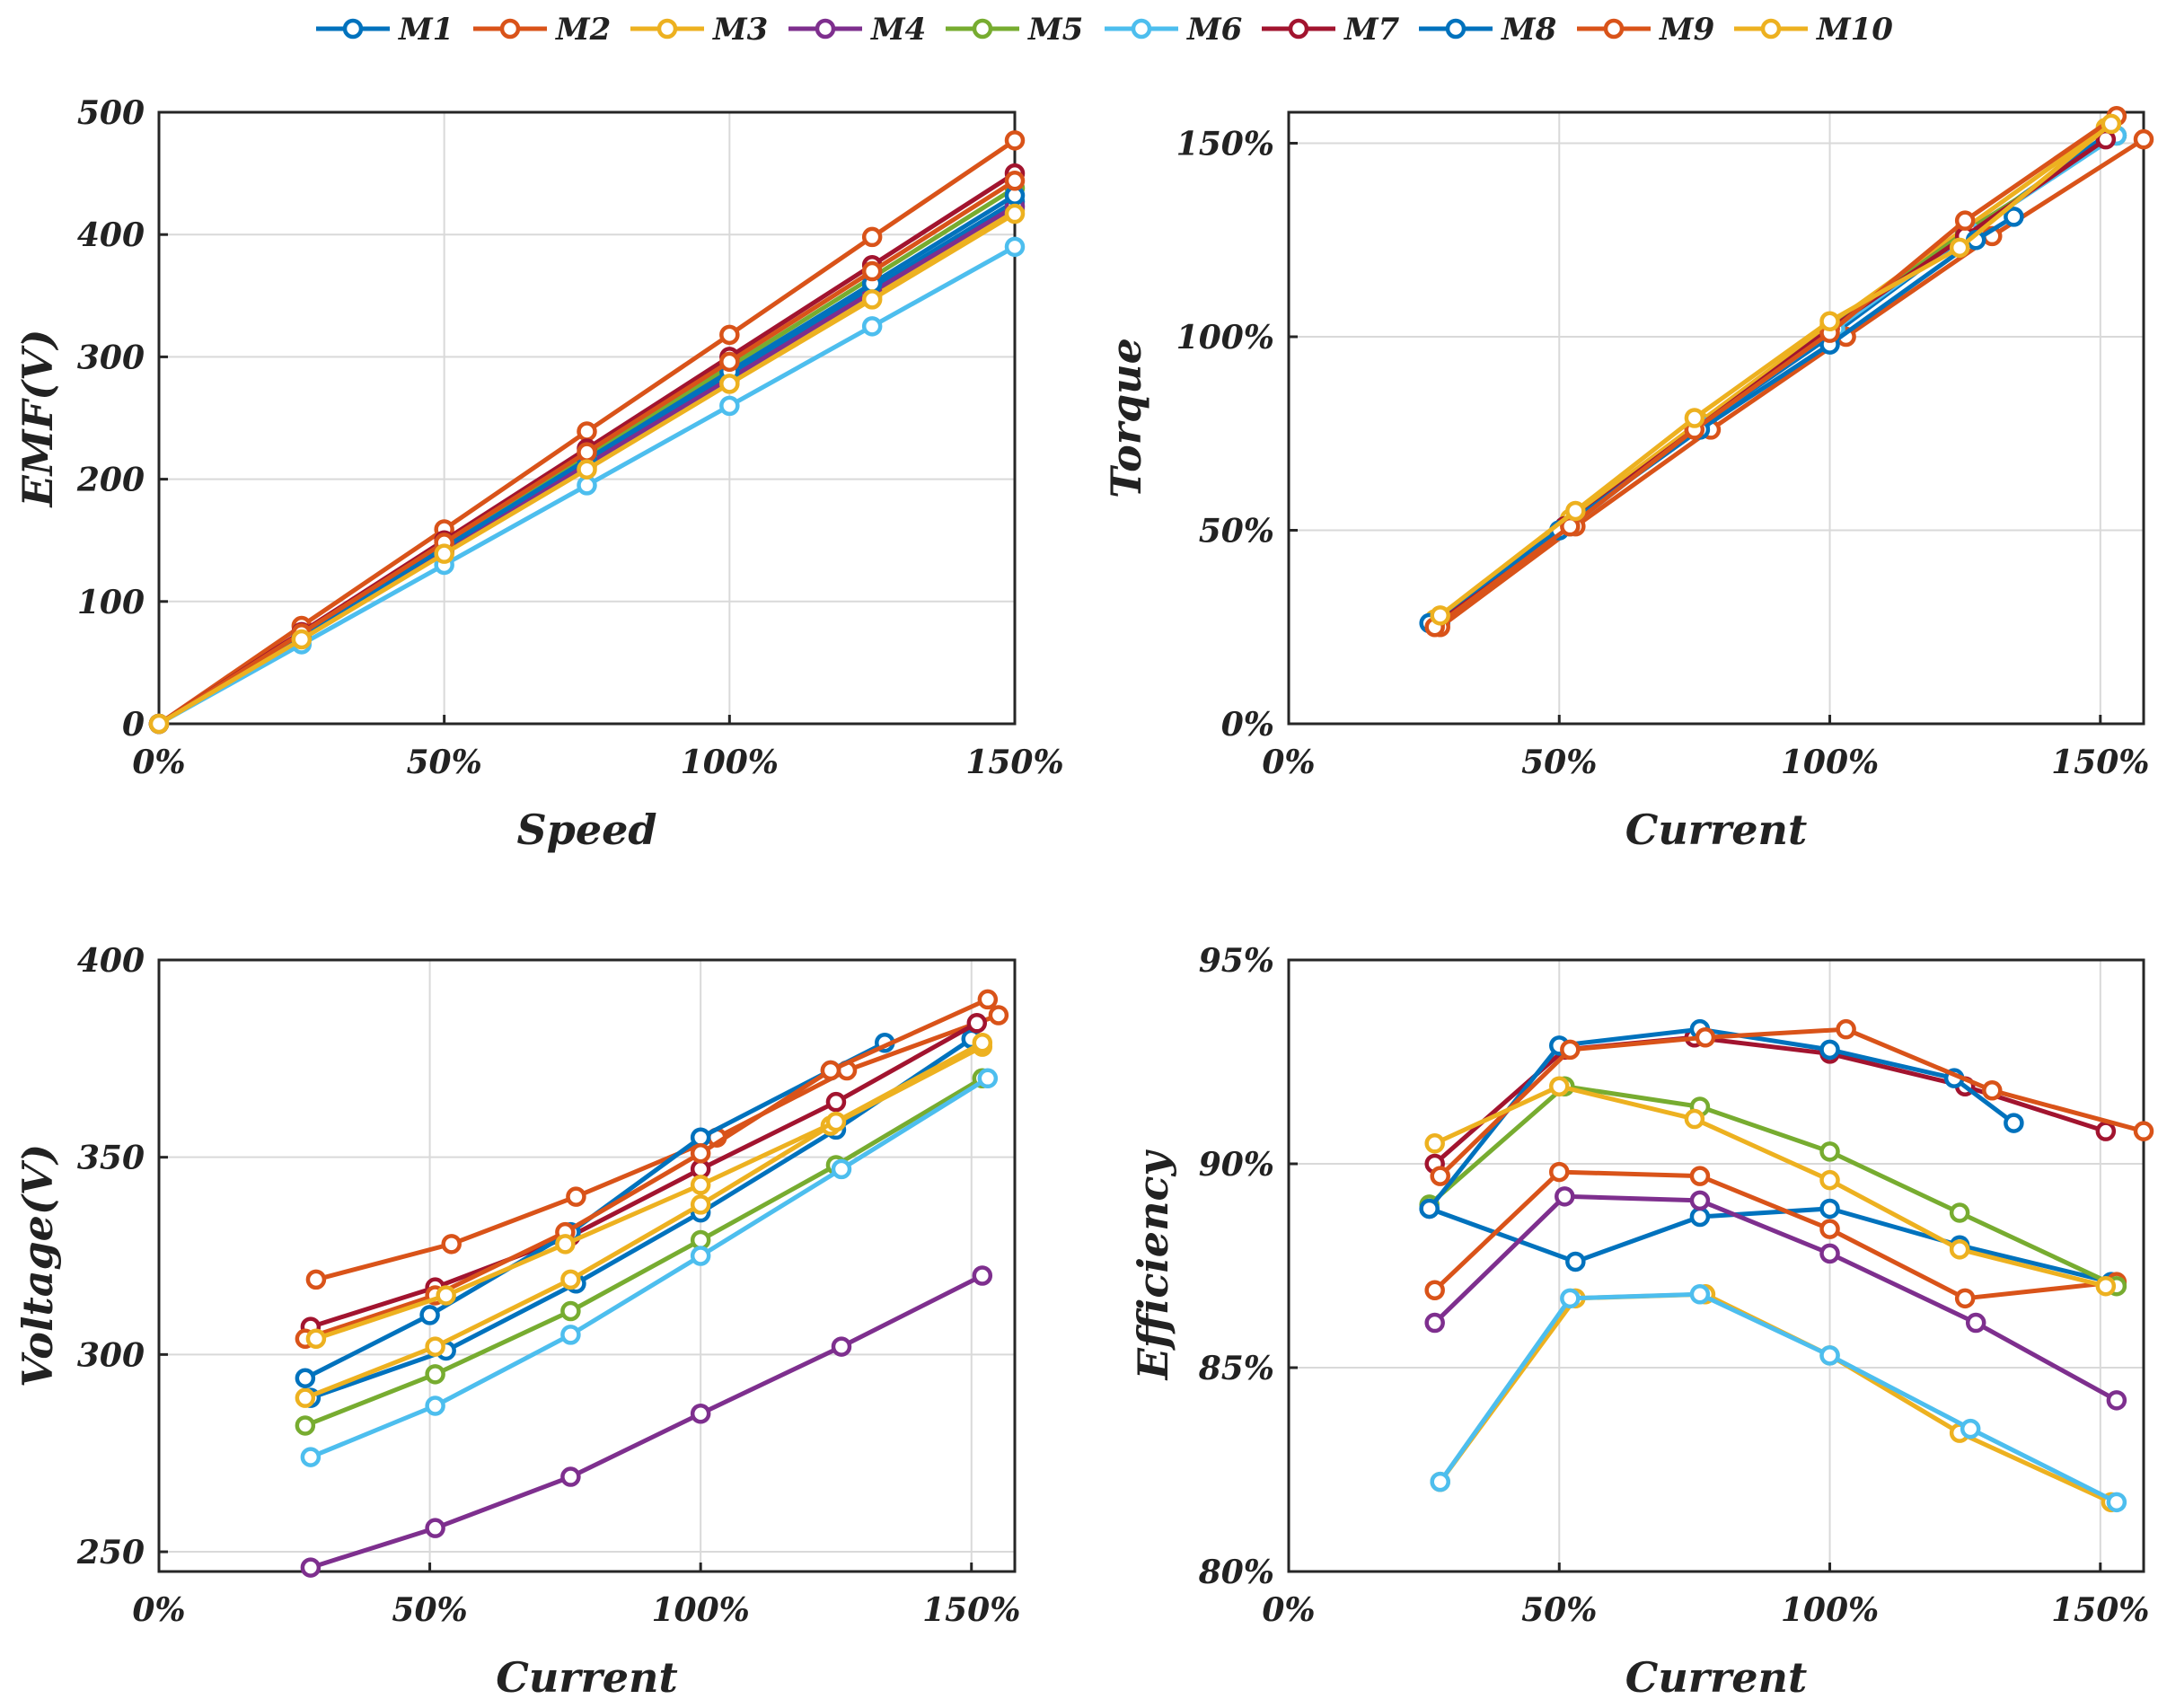  Describe the element at coordinates (1813, 30) in the screenshot. I see `legend-item-m10: M10` at that location.